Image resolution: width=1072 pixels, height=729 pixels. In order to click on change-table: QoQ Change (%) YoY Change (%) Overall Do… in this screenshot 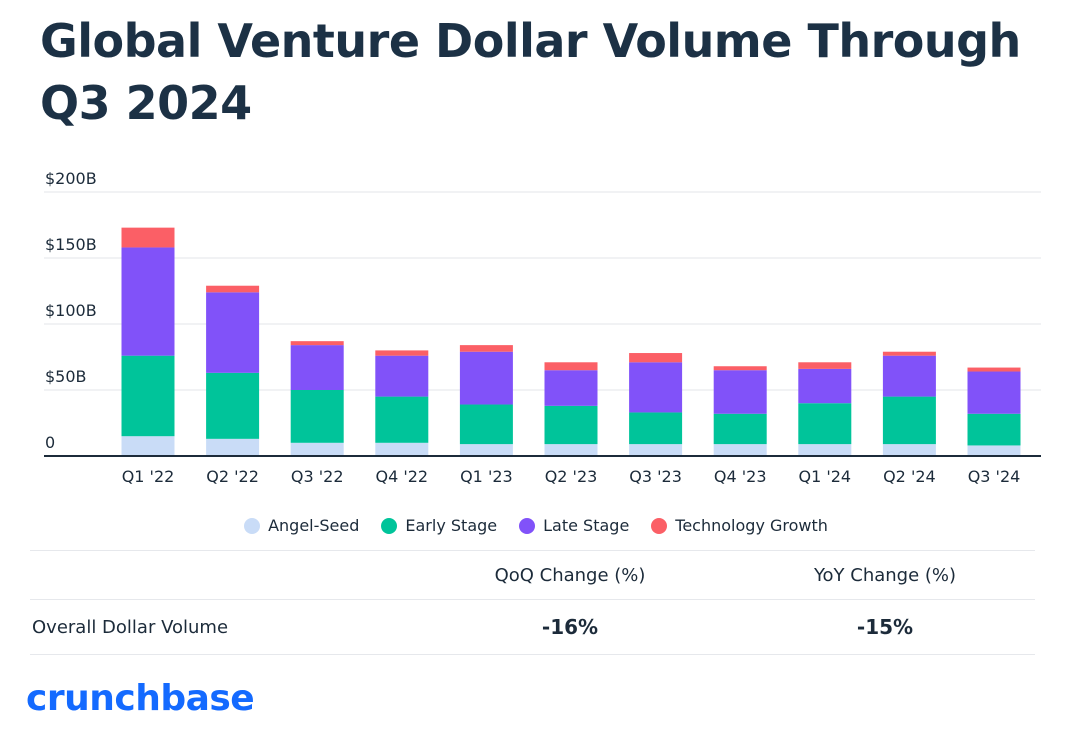, I will do `click(532, 602)`.